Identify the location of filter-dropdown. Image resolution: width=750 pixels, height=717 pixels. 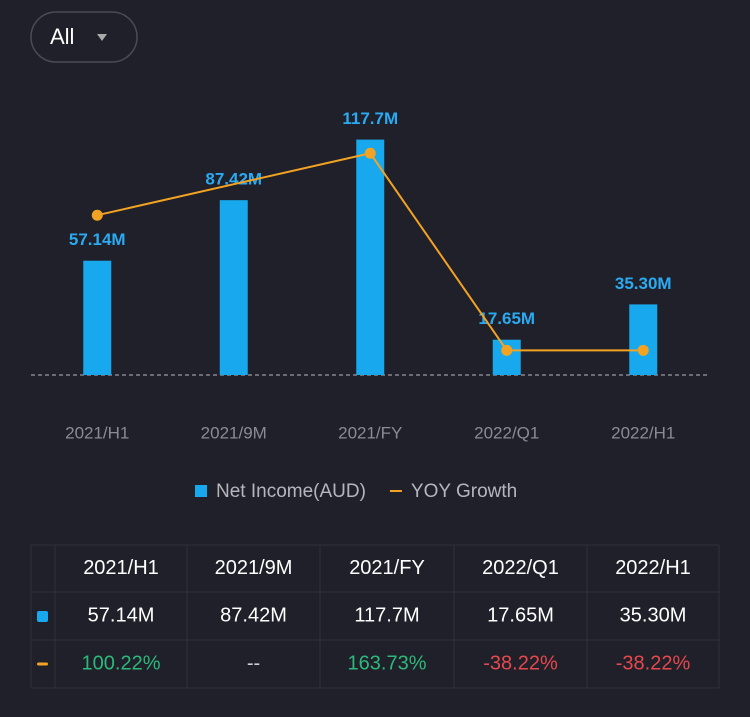
(84, 37).